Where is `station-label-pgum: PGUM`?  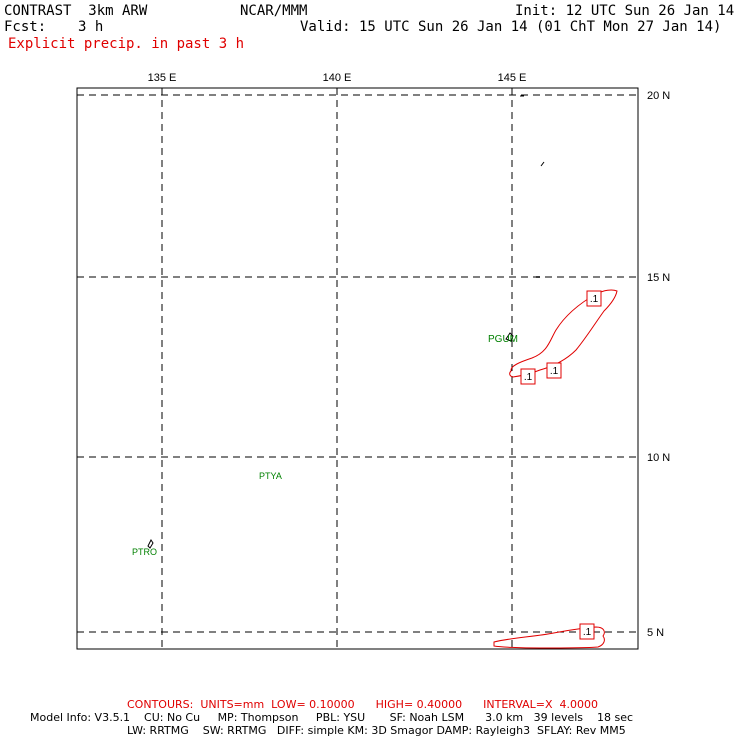 station-label-pgum: PGUM is located at coordinates (503, 339).